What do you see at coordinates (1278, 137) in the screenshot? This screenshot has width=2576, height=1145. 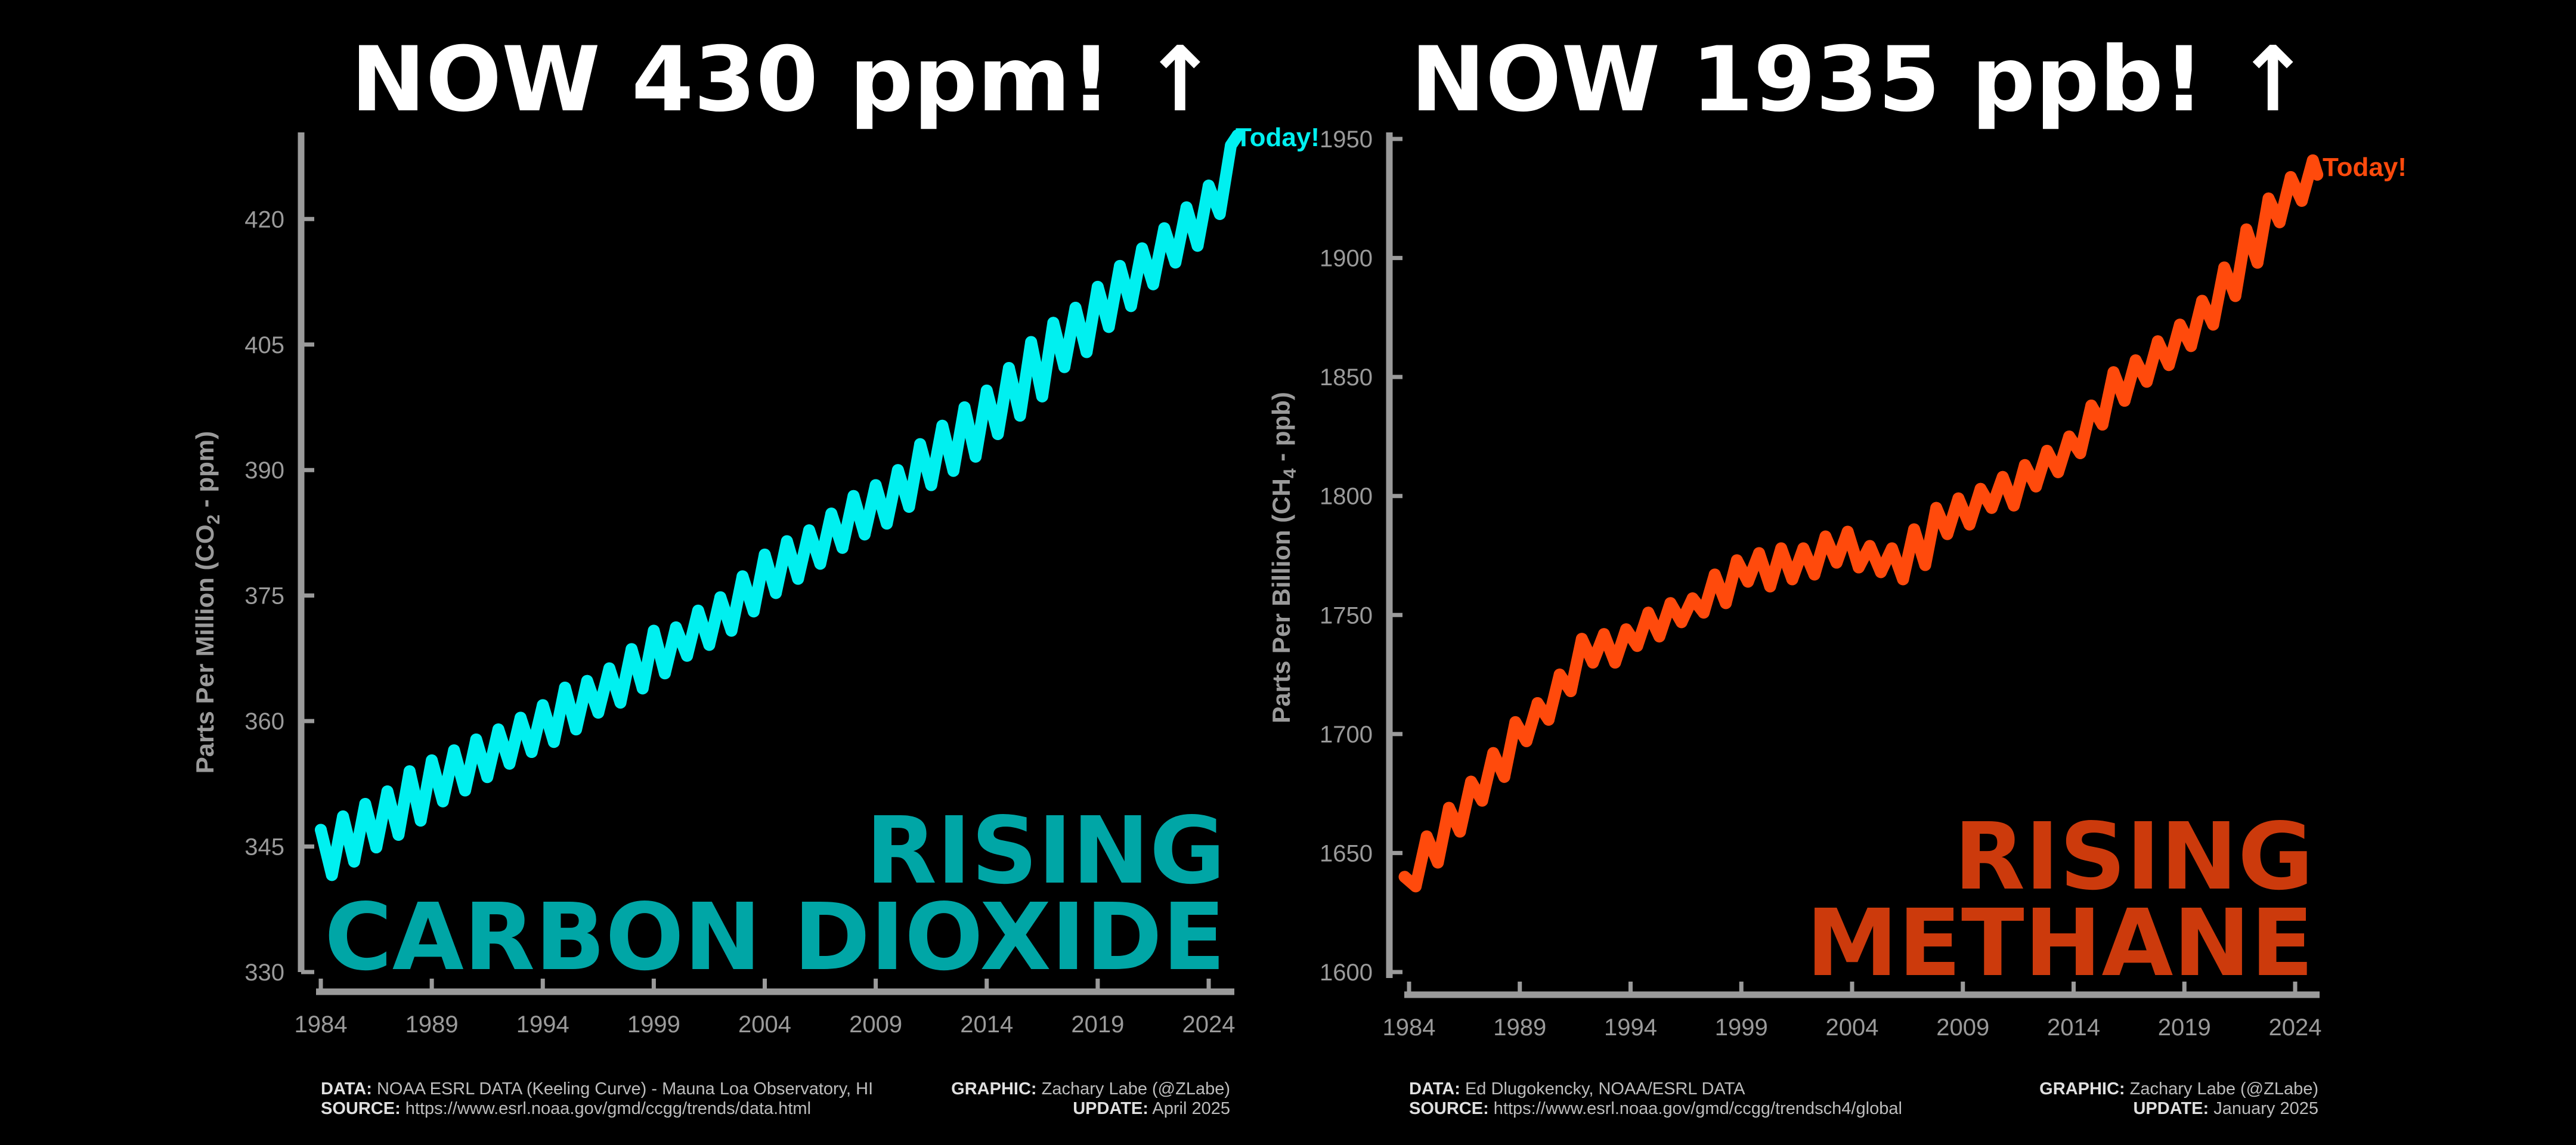 I see `co2-today-annotation: Today!` at bounding box center [1278, 137].